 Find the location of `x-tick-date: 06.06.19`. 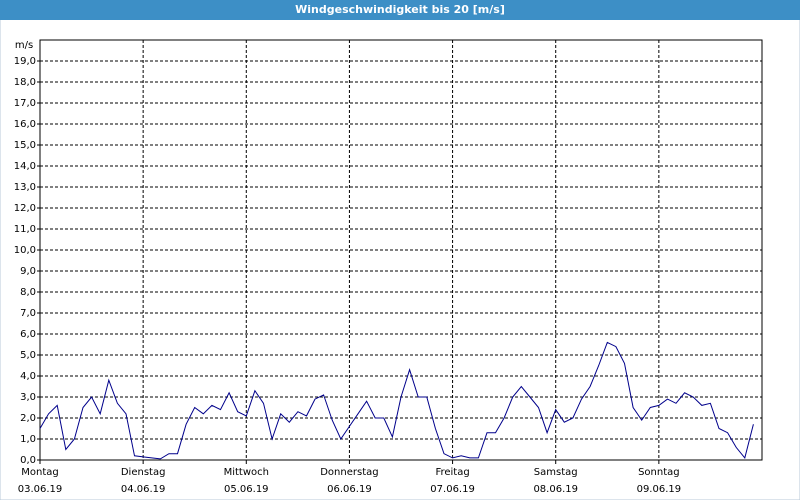

x-tick-date: 06.06.19 is located at coordinates (349, 489).